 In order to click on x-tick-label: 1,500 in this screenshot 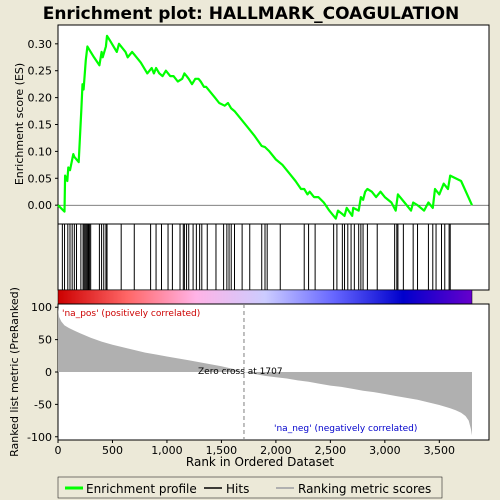, I will do `click(222, 450)`.